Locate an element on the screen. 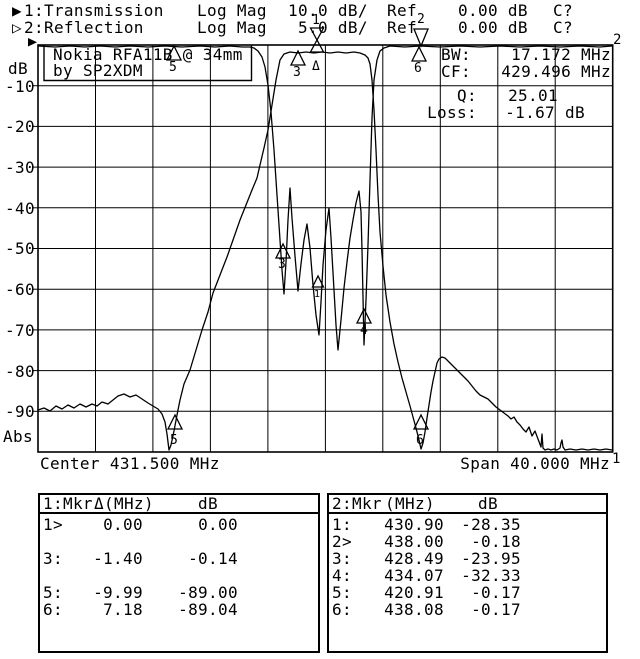 The width and height of the screenshot is (640, 659). loss-value: -1.67 dB is located at coordinates (545, 112).